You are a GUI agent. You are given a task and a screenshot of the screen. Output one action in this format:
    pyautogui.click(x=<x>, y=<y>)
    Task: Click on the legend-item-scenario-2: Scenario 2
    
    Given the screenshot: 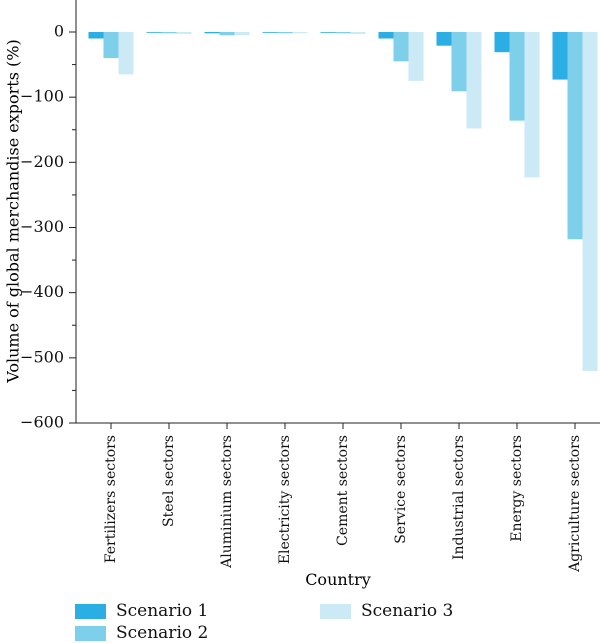 What is the action you would take?
    pyautogui.click(x=141, y=633)
    